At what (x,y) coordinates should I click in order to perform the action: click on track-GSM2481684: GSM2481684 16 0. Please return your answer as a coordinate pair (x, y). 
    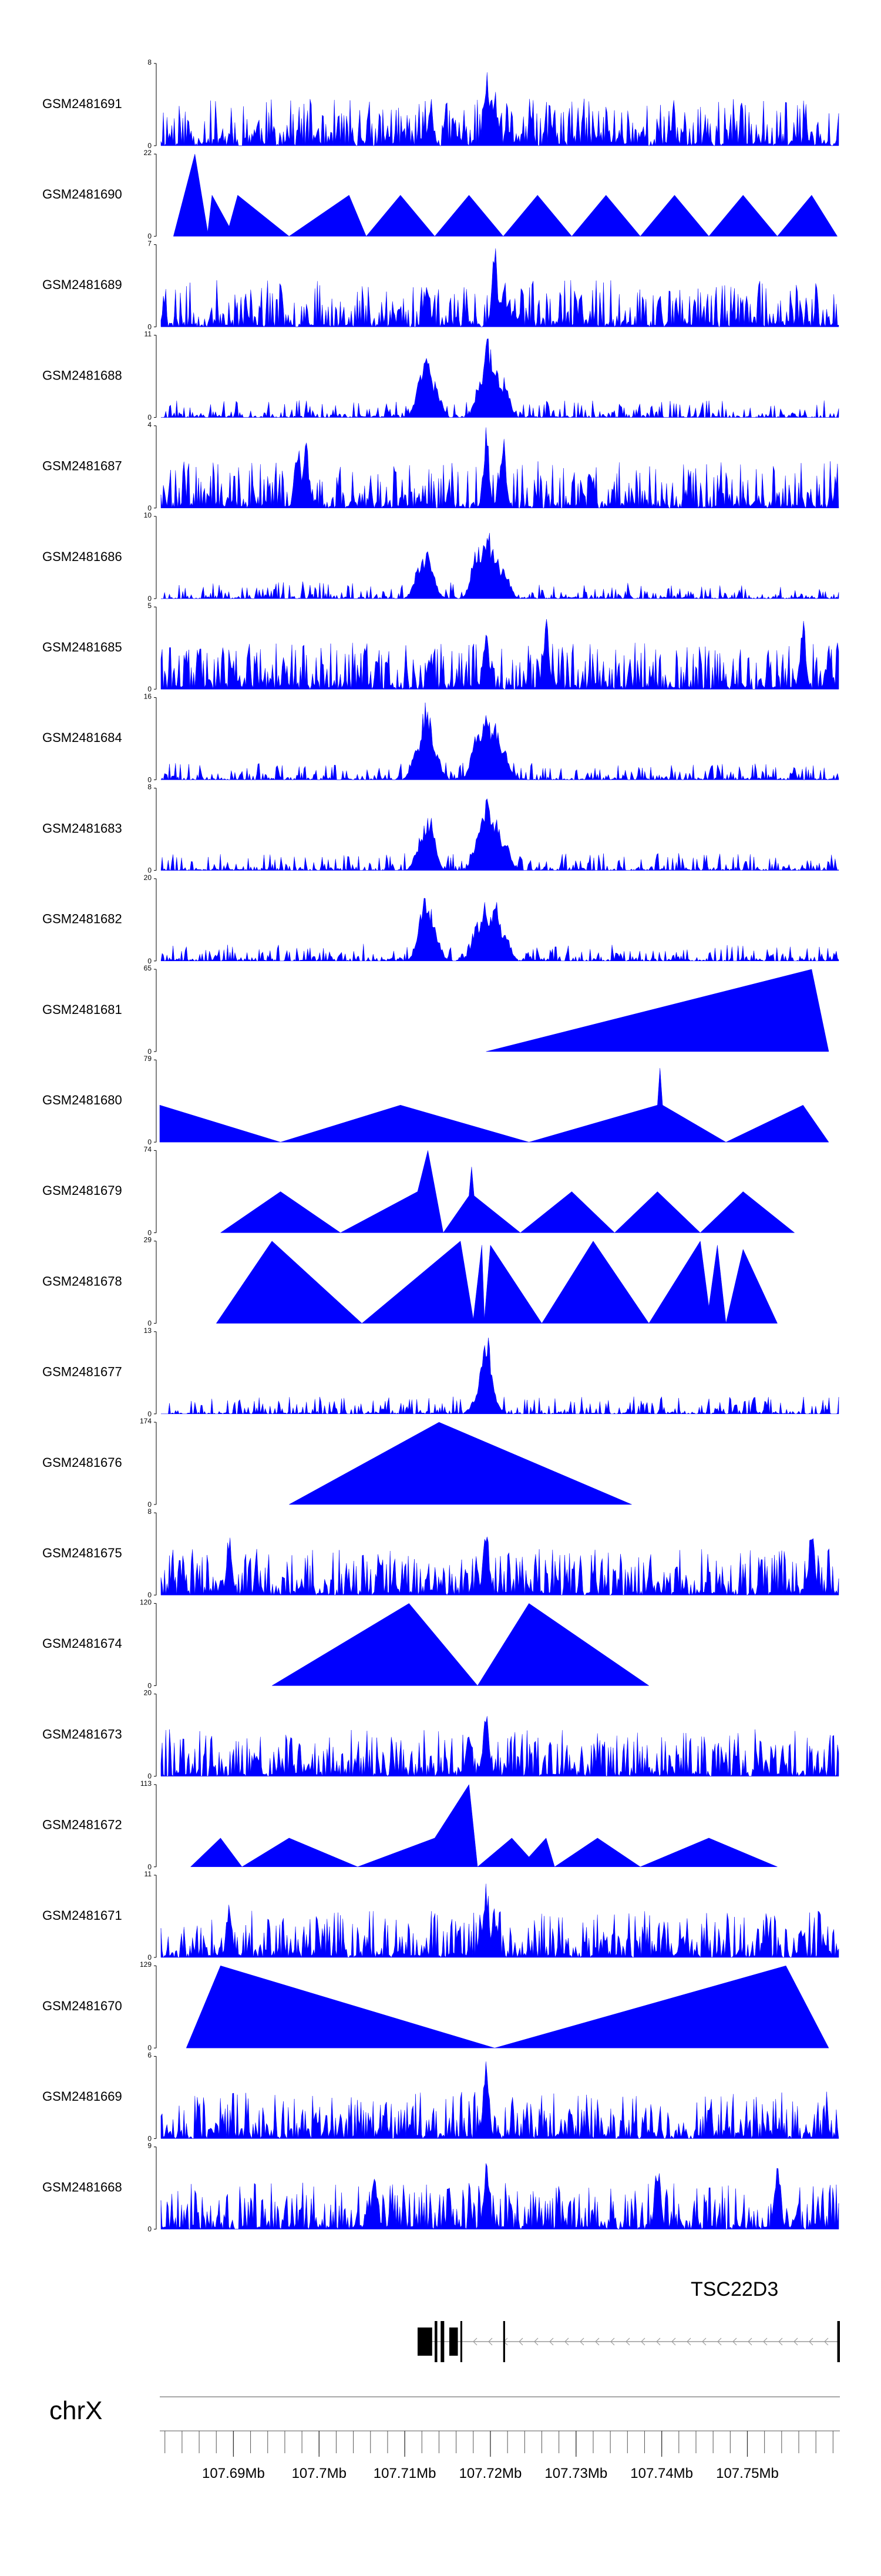
    Looking at the image, I should click on (441, 738).